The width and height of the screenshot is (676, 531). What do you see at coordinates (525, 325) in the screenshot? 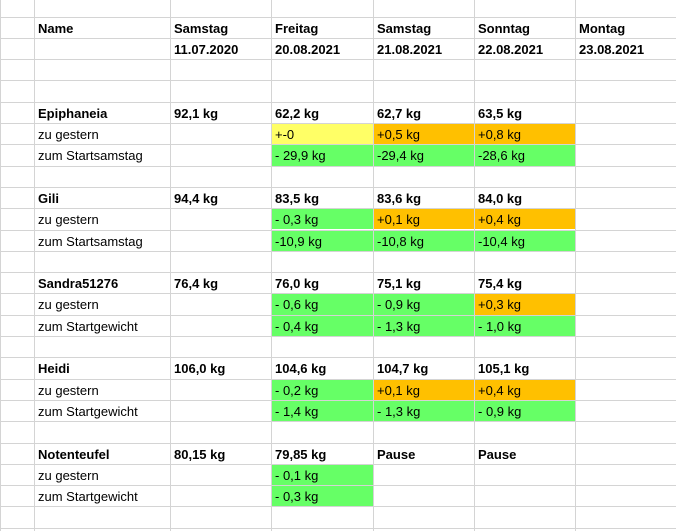
I see `cell: - 1,0 kg` at bounding box center [525, 325].